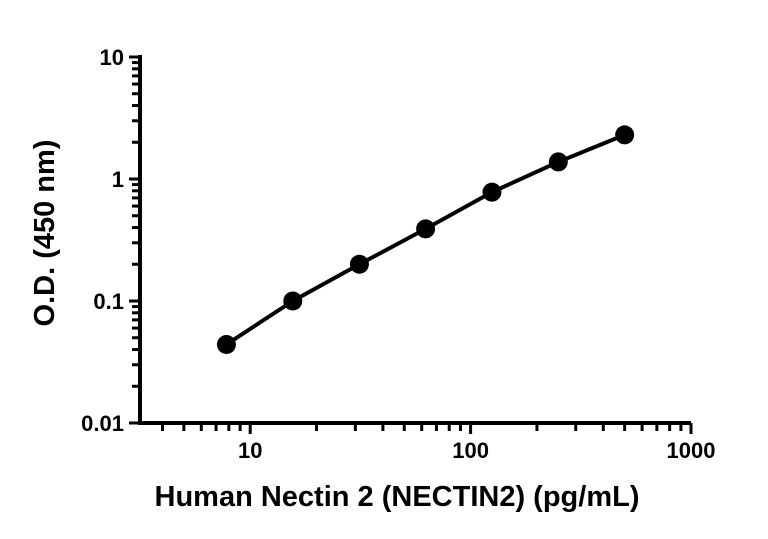 The image size is (768, 539). What do you see at coordinates (108, 301) in the screenshot?
I see `y-tick-label: 0.1` at bounding box center [108, 301].